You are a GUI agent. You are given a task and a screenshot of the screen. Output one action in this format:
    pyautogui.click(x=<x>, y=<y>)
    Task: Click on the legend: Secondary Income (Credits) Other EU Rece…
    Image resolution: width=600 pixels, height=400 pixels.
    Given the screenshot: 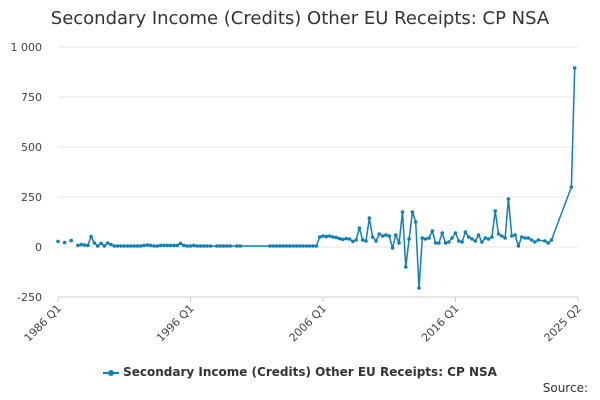 What is the action you would take?
    pyautogui.click(x=300, y=372)
    